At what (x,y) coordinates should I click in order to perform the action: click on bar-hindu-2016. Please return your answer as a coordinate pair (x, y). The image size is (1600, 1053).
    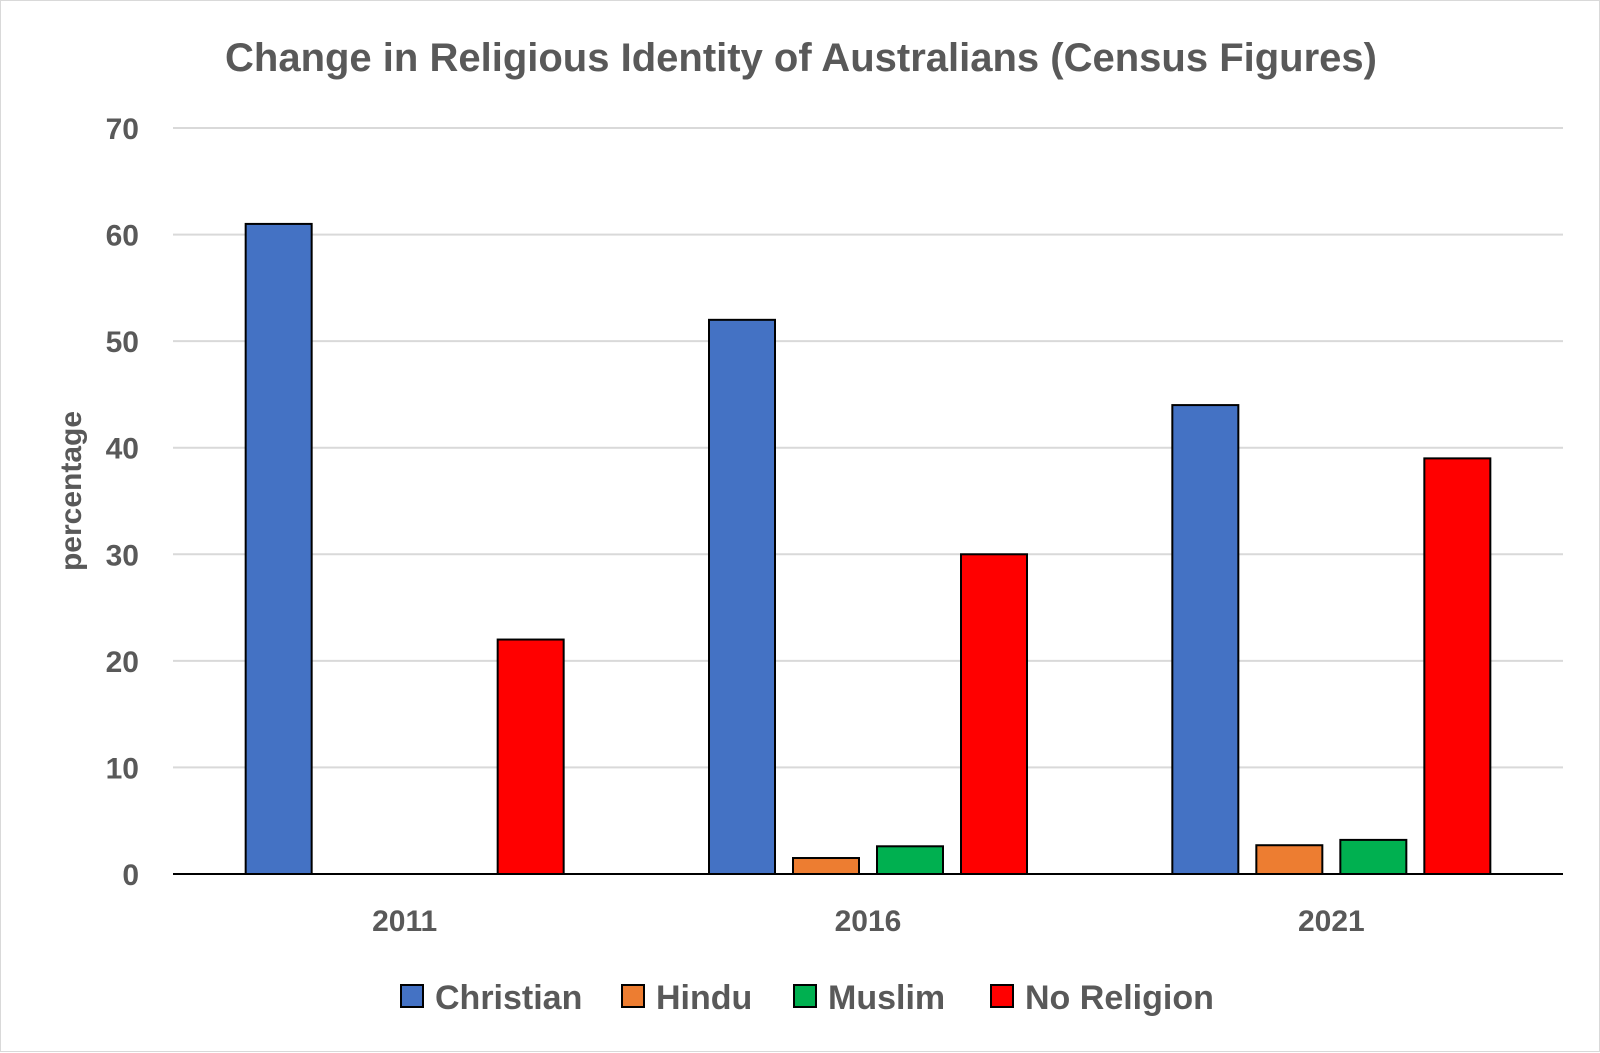
    Looking at the image, I should click on (826, 866).